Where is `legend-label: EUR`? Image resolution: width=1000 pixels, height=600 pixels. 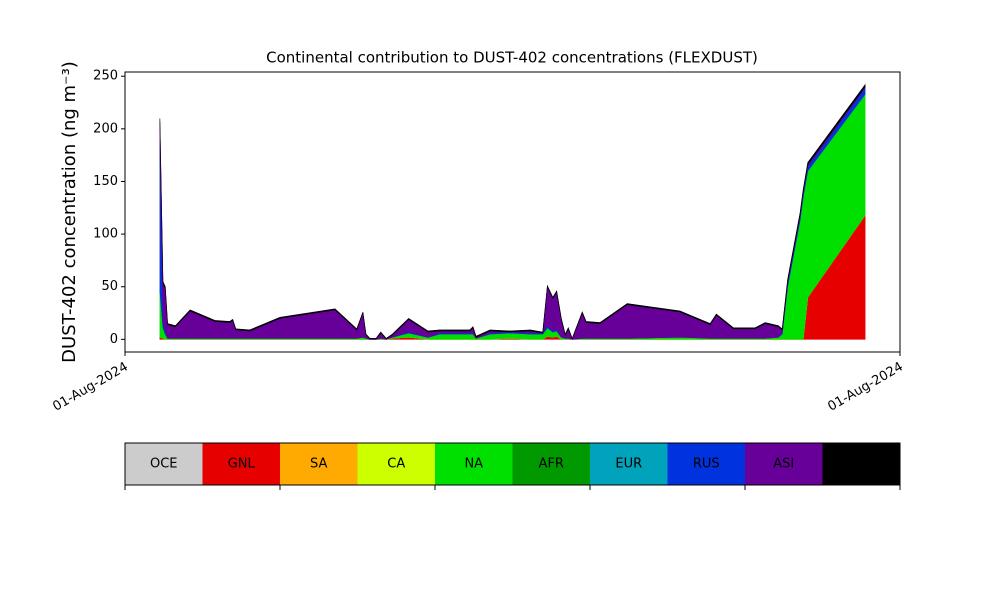 legend-label: EUR is located at coordinates (628, 464).